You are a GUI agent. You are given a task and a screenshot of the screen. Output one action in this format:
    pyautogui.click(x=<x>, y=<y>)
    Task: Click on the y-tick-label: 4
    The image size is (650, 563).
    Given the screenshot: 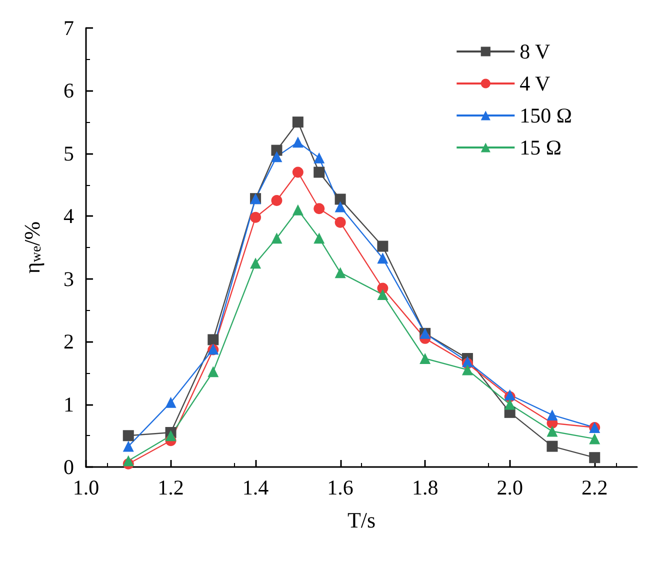 What is the action you would take?
    pyautogui.click(x=69, y=216)
    